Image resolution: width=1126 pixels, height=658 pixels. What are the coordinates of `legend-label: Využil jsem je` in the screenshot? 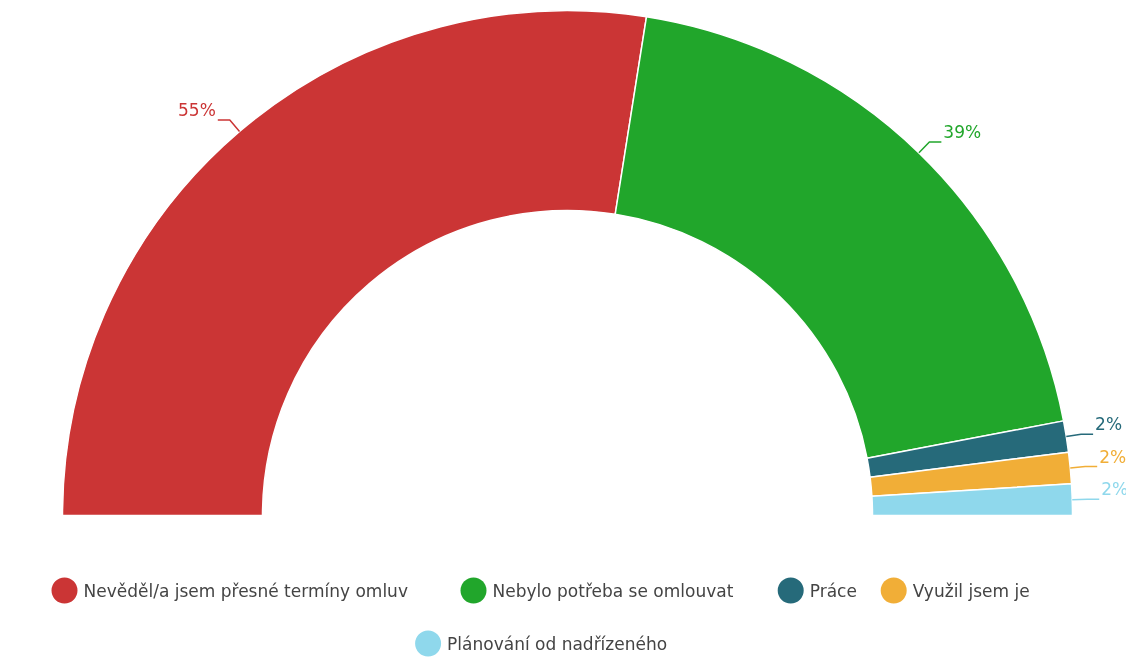 It's located at (971, 590).